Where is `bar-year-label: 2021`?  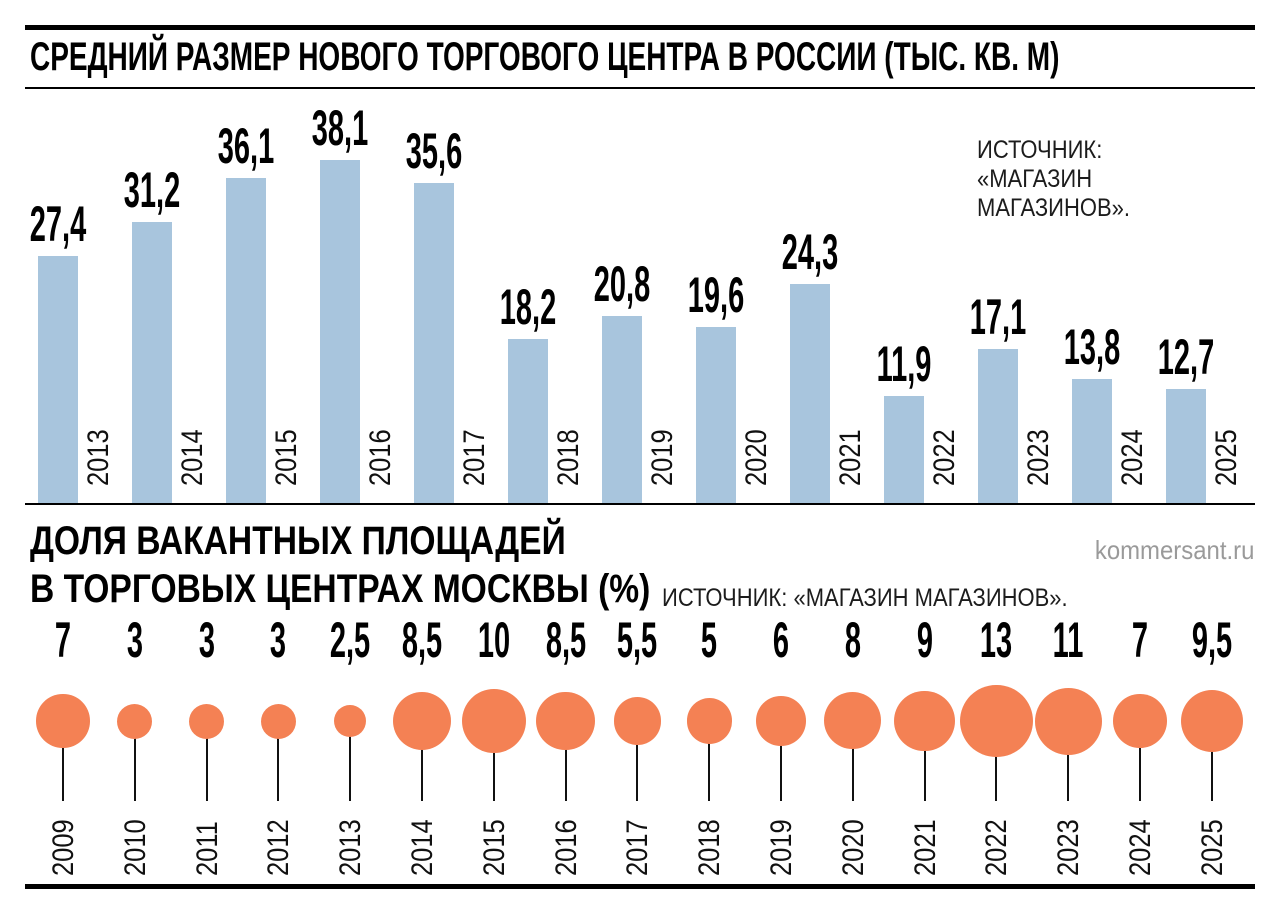
bar-year-label: 2021 is located at coordinates (850, 457).